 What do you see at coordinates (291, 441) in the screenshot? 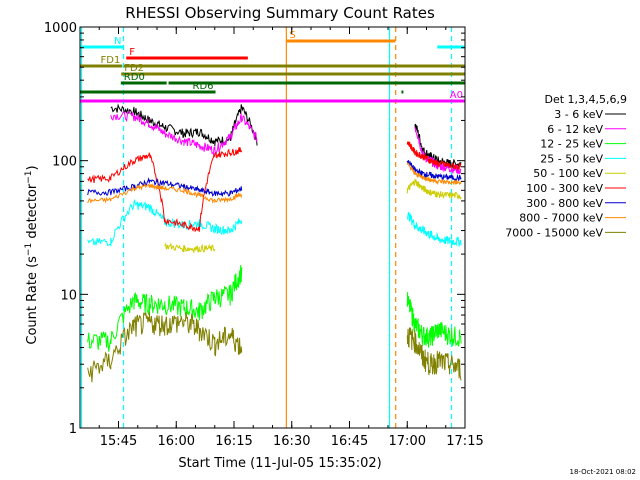
I see `x-tick-label-3: 16:30` at bounding box center [291, 441].